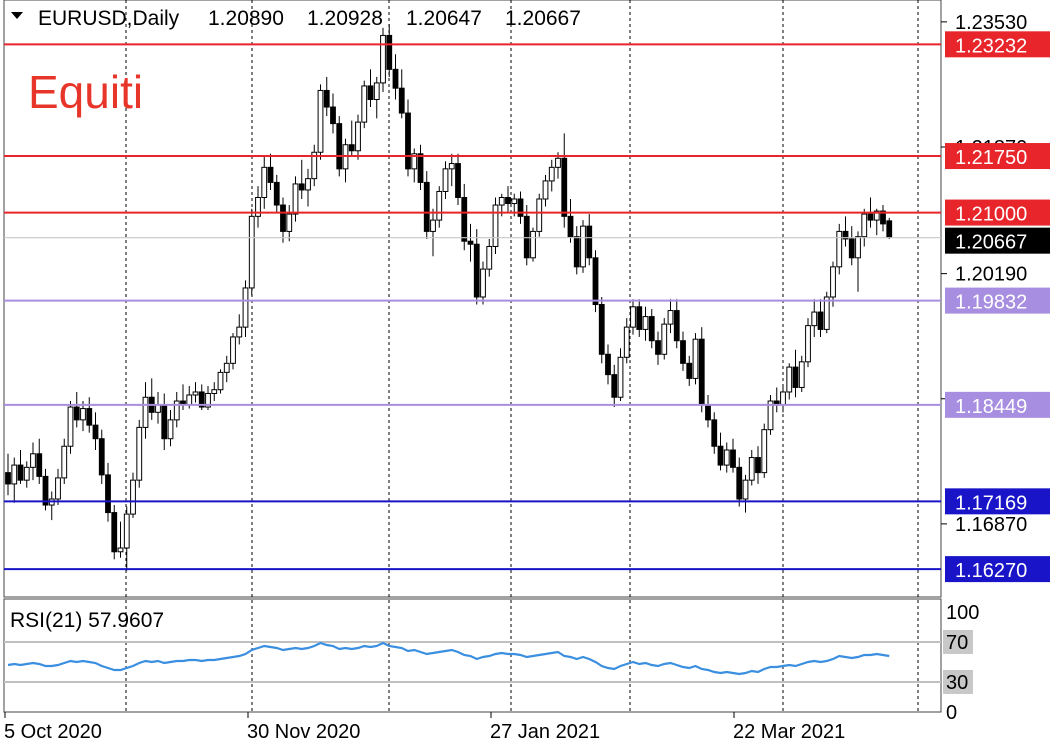  What do you see at coordinates (991, 46) in the screenshot?
I see `level-label-text: 1.23232` at bounding box center [991, 46].